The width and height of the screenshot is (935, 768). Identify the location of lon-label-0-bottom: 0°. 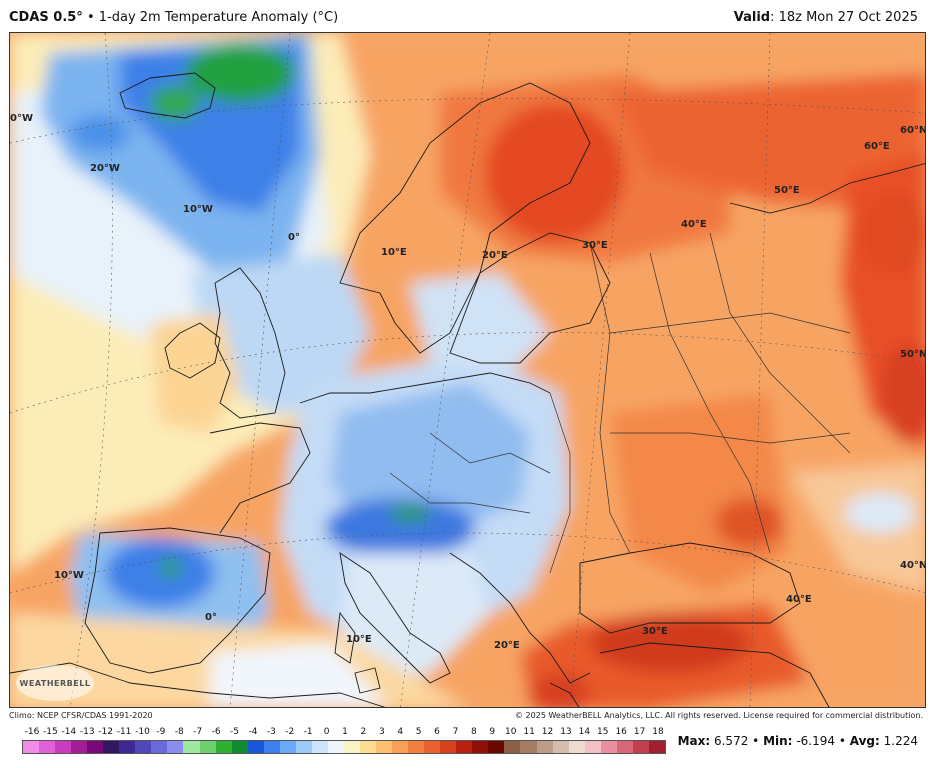
(211, 617).